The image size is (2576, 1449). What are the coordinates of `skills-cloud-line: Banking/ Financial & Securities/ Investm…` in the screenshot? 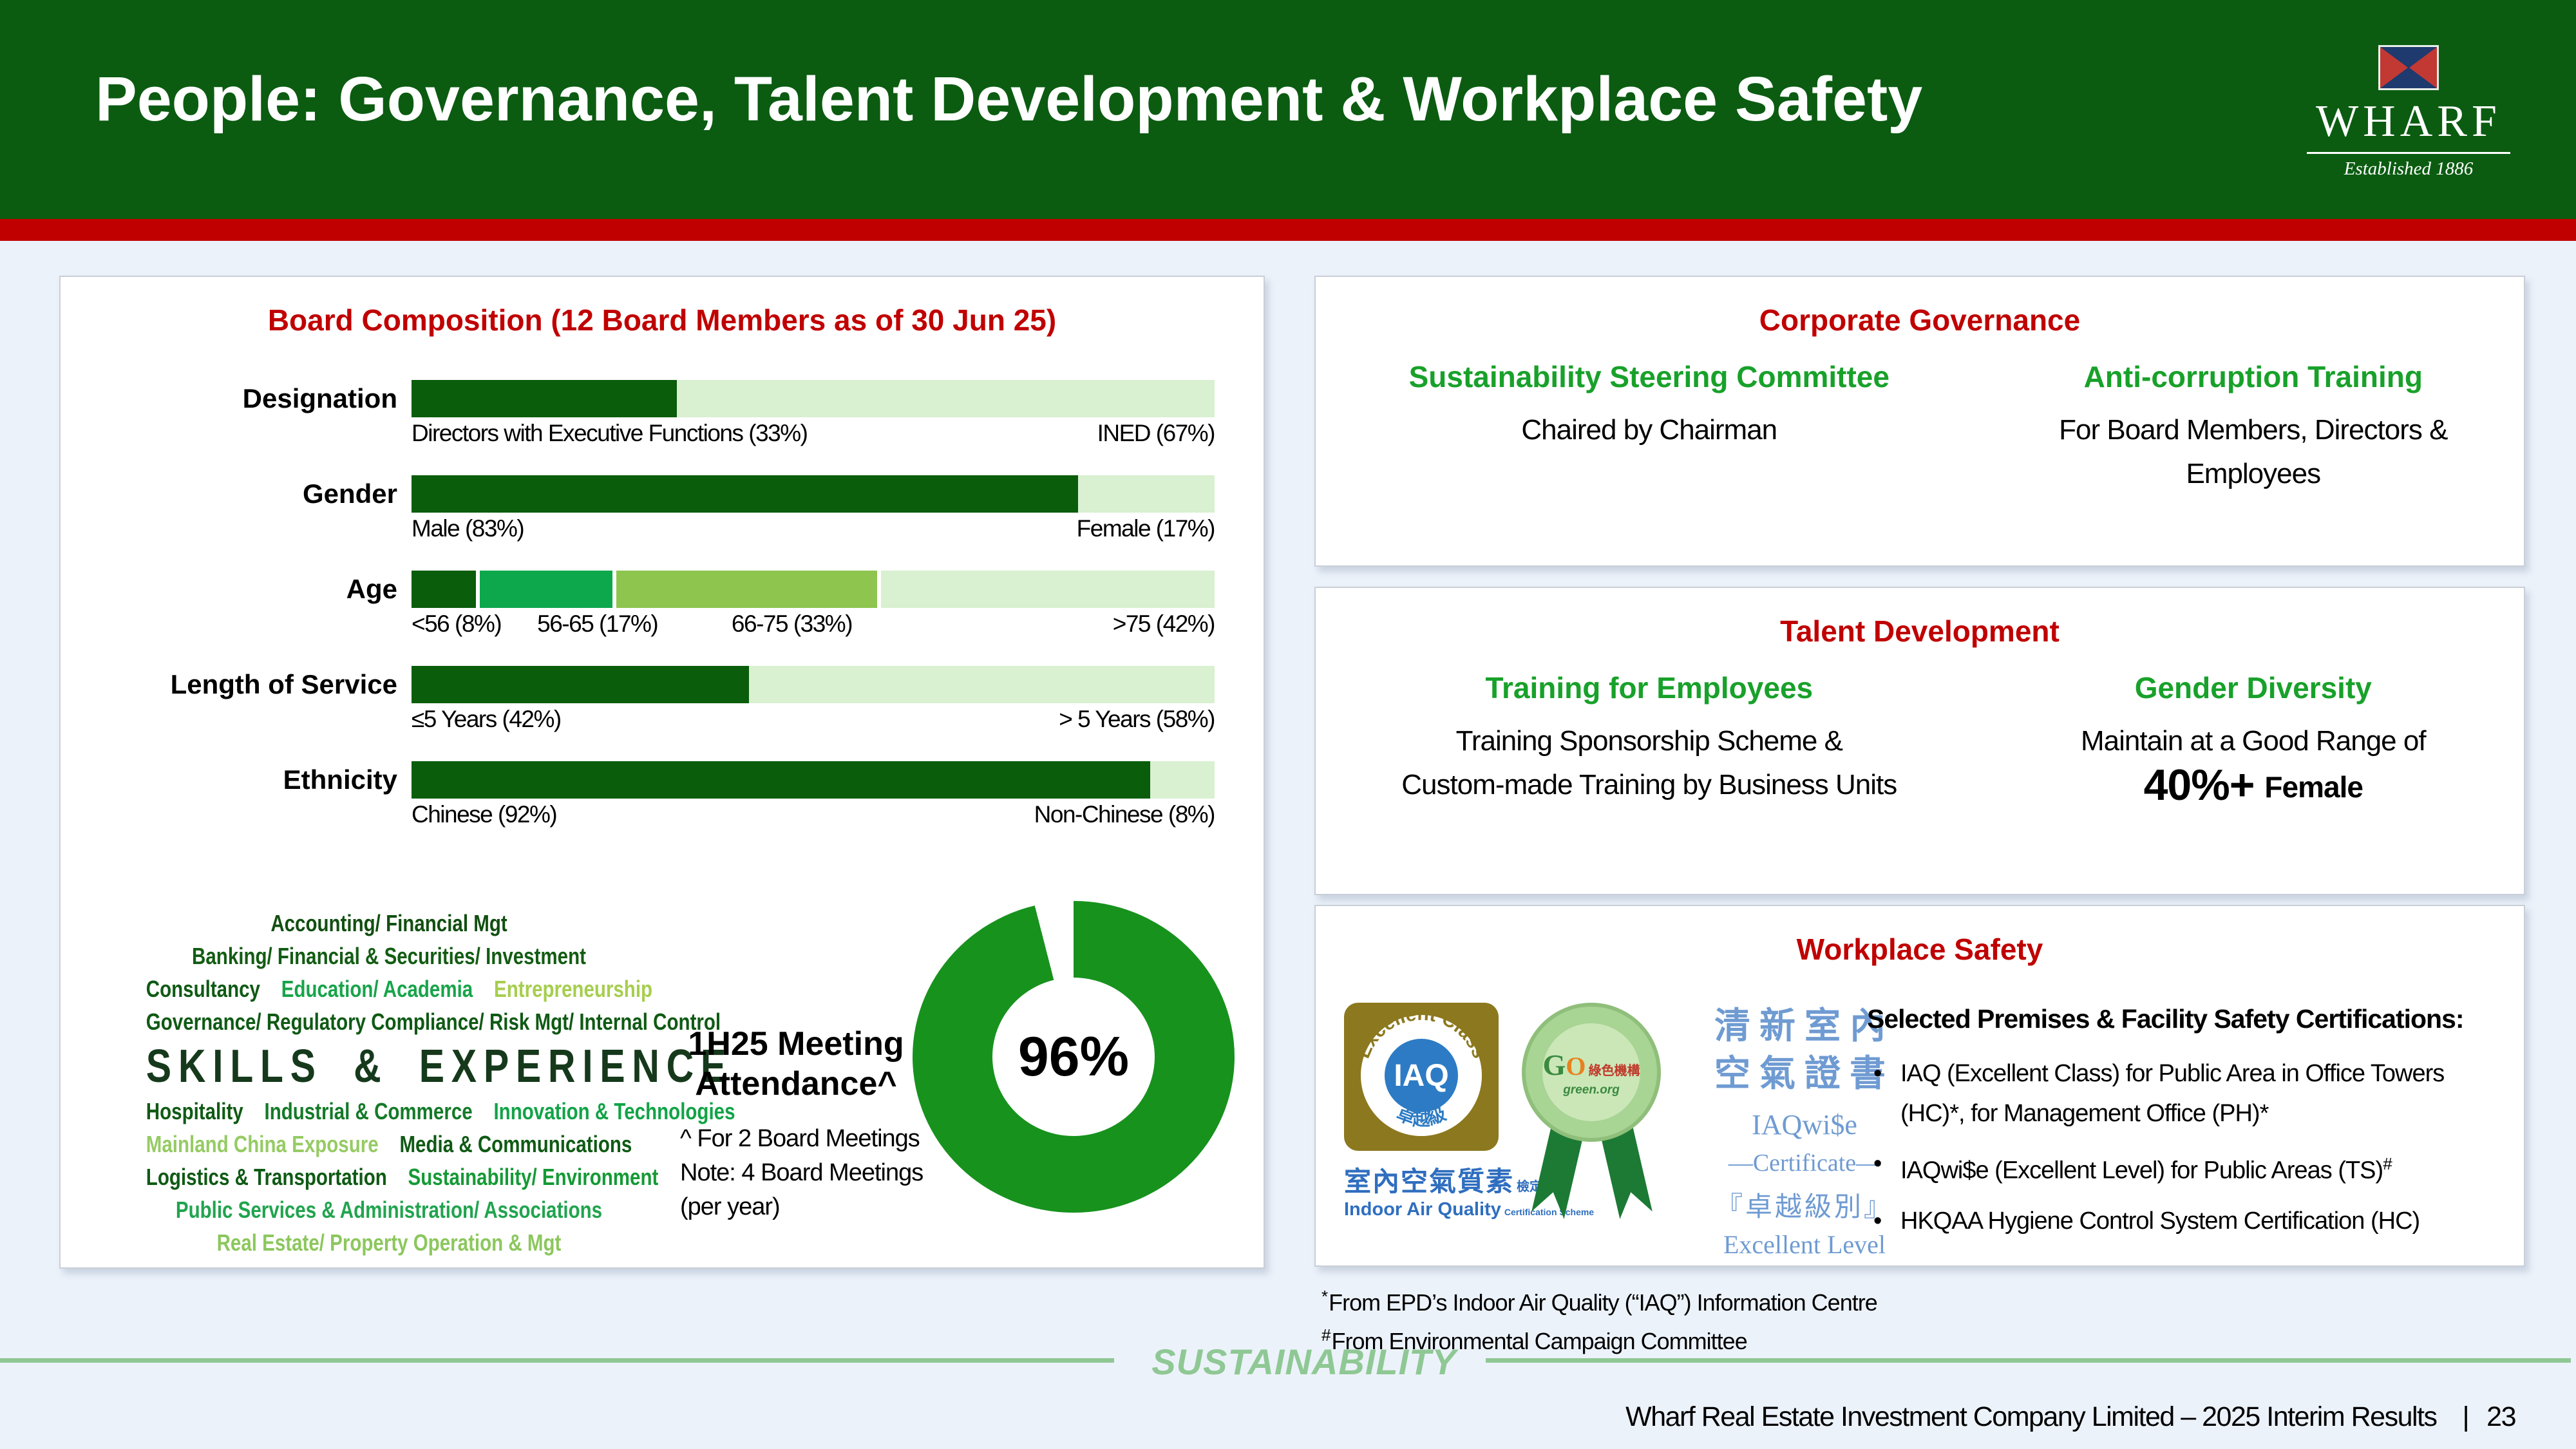 It's located at (388, 956).